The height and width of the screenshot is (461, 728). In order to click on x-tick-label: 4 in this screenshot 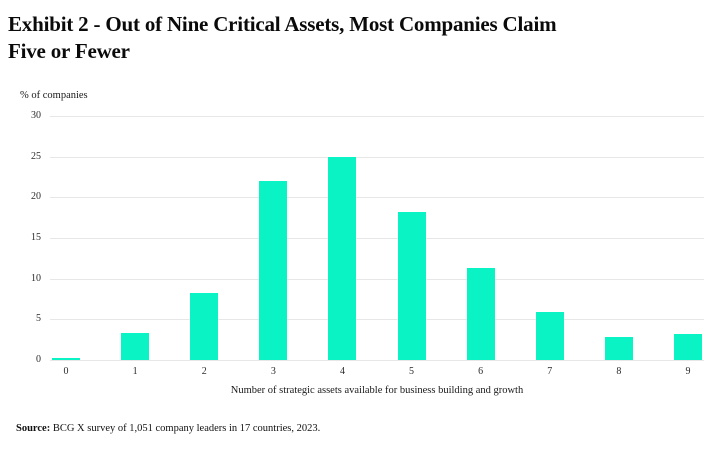, I will do `click(342, 371)`.